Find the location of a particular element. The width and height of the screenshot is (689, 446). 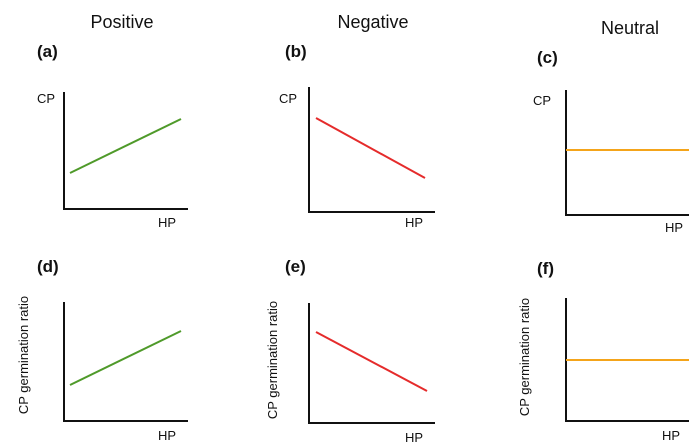

panel-f: (f) CP germination ratio HP is located at coordinates (603, 351).